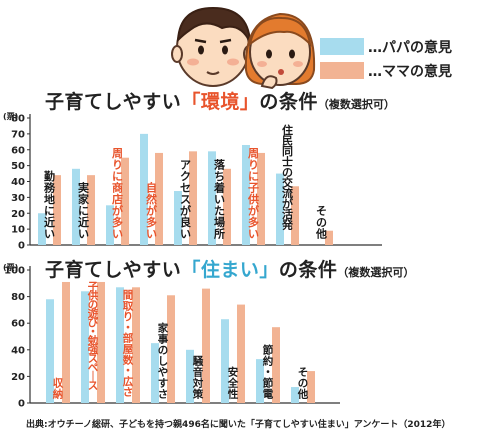 Image resolution: width=500 pixels, height=436 pixels. Describe the element at coordinates (18, 134) in the screenshot. I see `y-tick-label: 70` at that location.